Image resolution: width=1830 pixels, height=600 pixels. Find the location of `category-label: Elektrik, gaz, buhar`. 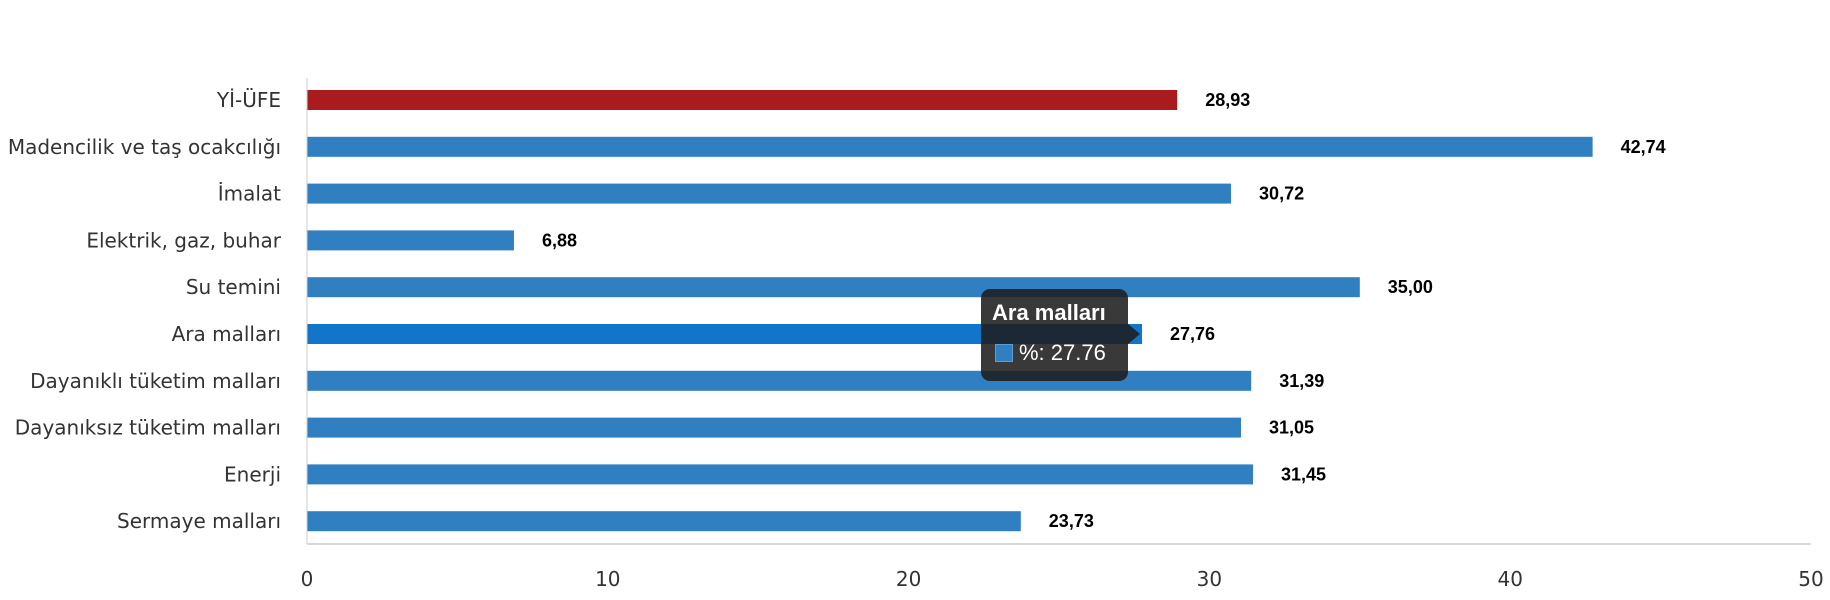

category-label: Elektrik, gaz, buhar is located at coordinates (183, 240).